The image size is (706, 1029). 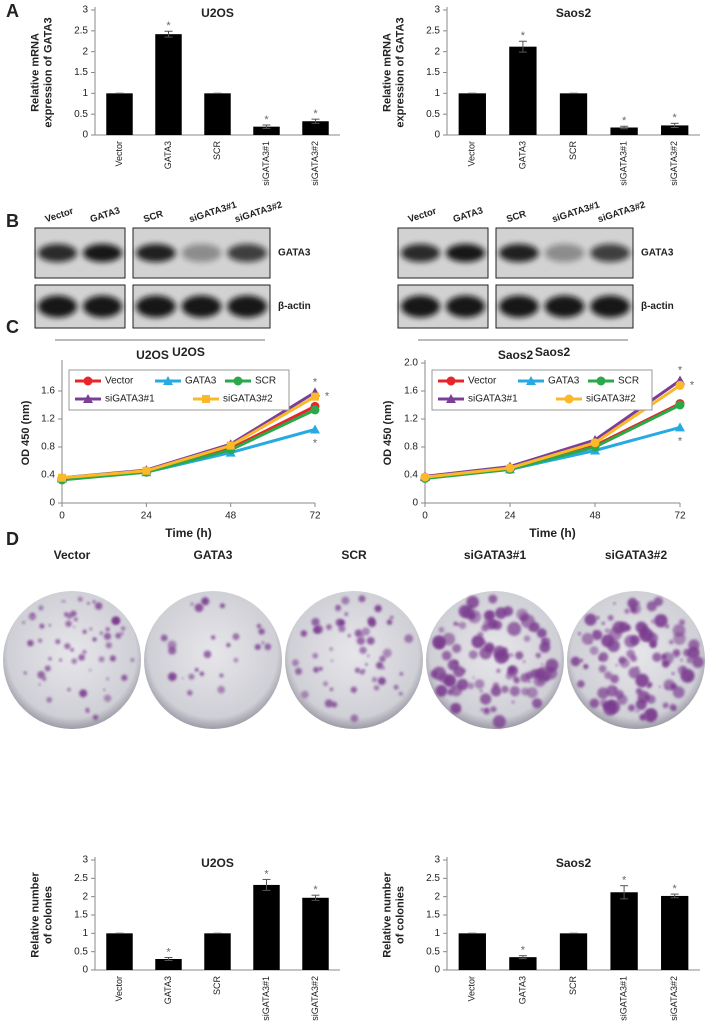 What do you see at coordinates (552, 533) in the screenshot?
I see `x-axis-label: Time (h)` at bounding box center [552, 533].